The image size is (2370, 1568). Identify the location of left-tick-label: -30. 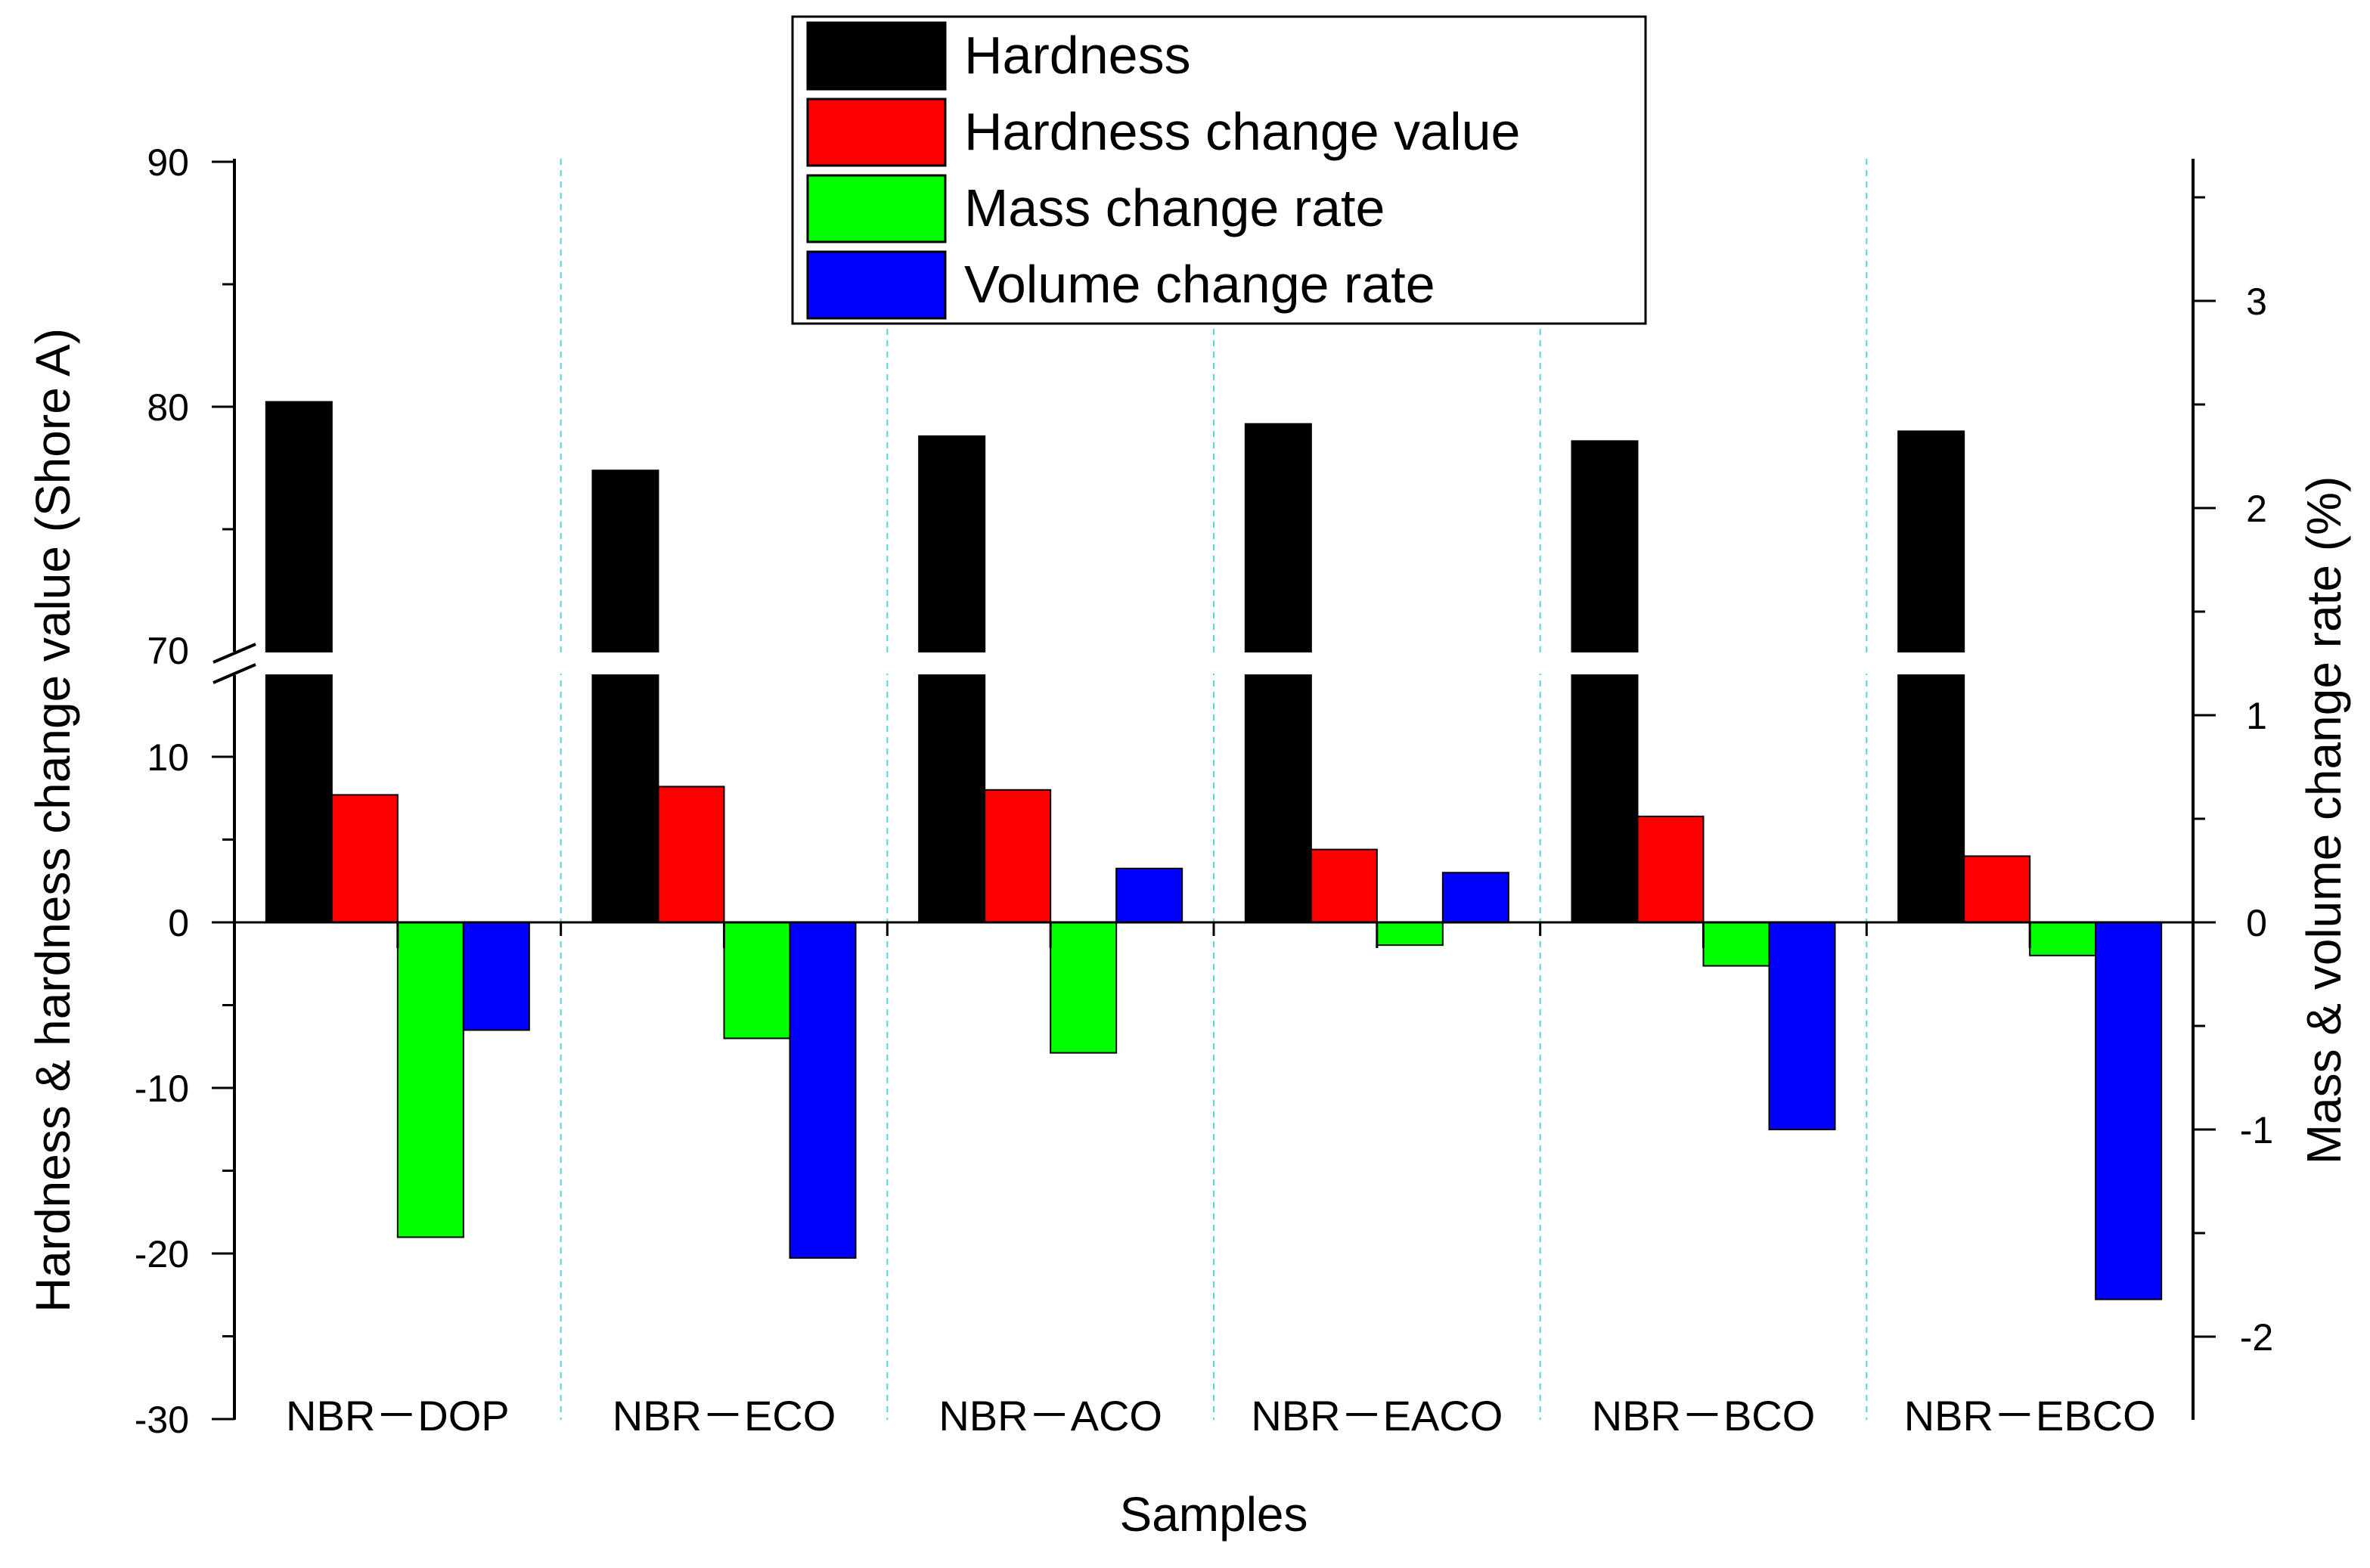
(162, 1420).